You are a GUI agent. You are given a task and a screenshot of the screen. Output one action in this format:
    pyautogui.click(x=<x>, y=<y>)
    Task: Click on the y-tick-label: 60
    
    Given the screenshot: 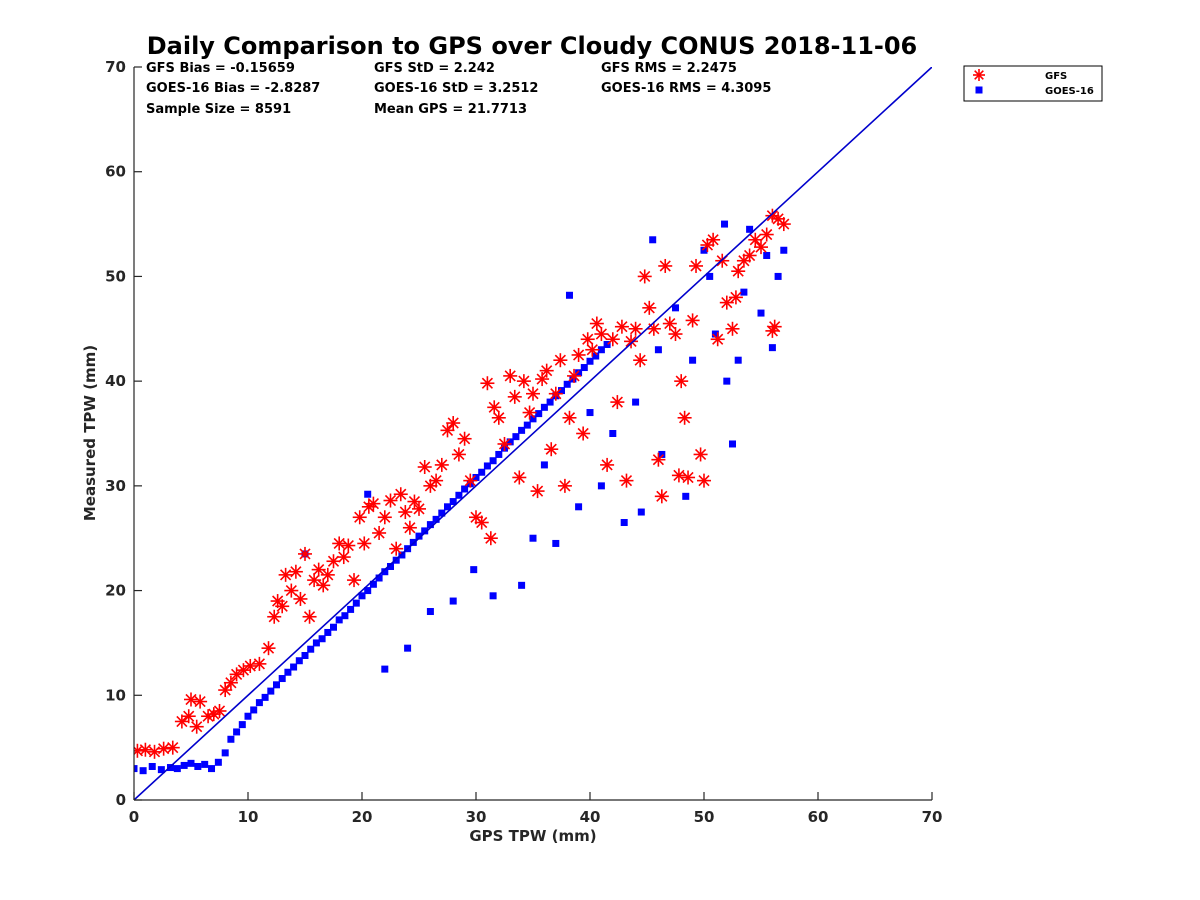 What is the action you would take?
    pyautogui.click(x=115, y=172)
    